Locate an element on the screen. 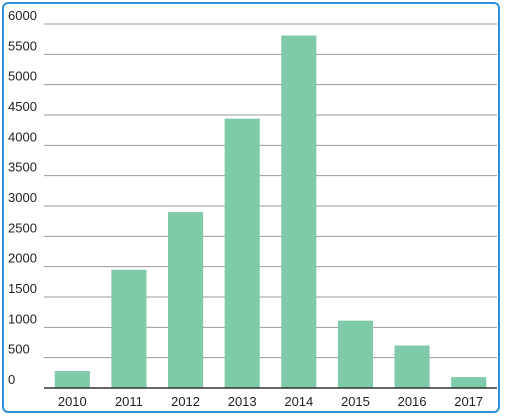 This screenshot has height=420, width=508. y-tick-label: 4500 is located at coordinates (22, 106).